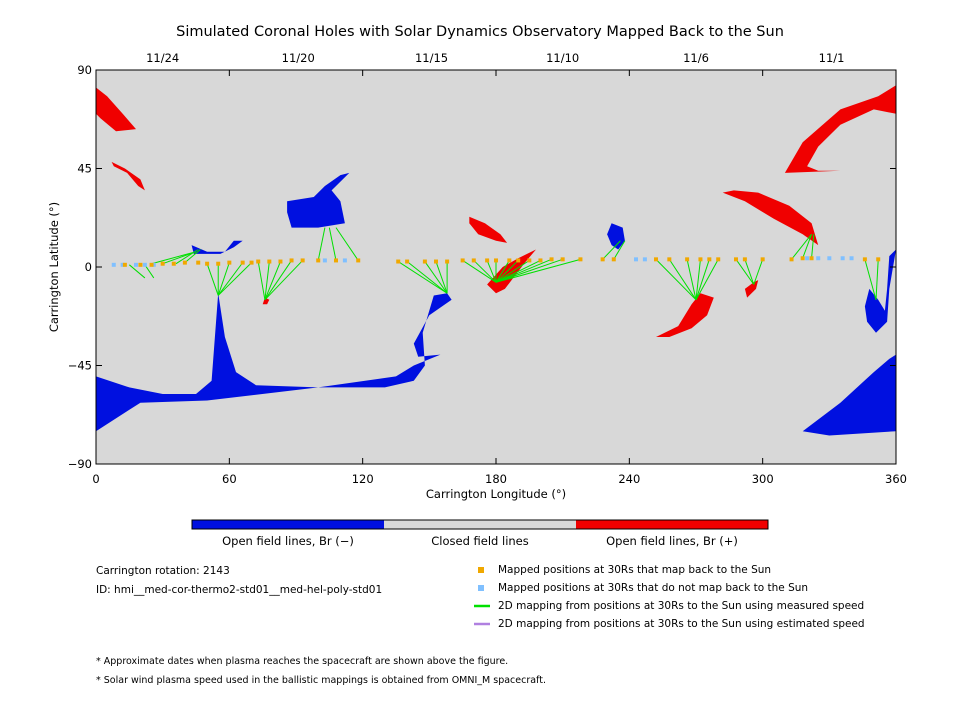  What do you see at coordinates (162, 58) in the screenshot?
I see `date-tick-label-0: 11/24` at bounding box center [162, 58].